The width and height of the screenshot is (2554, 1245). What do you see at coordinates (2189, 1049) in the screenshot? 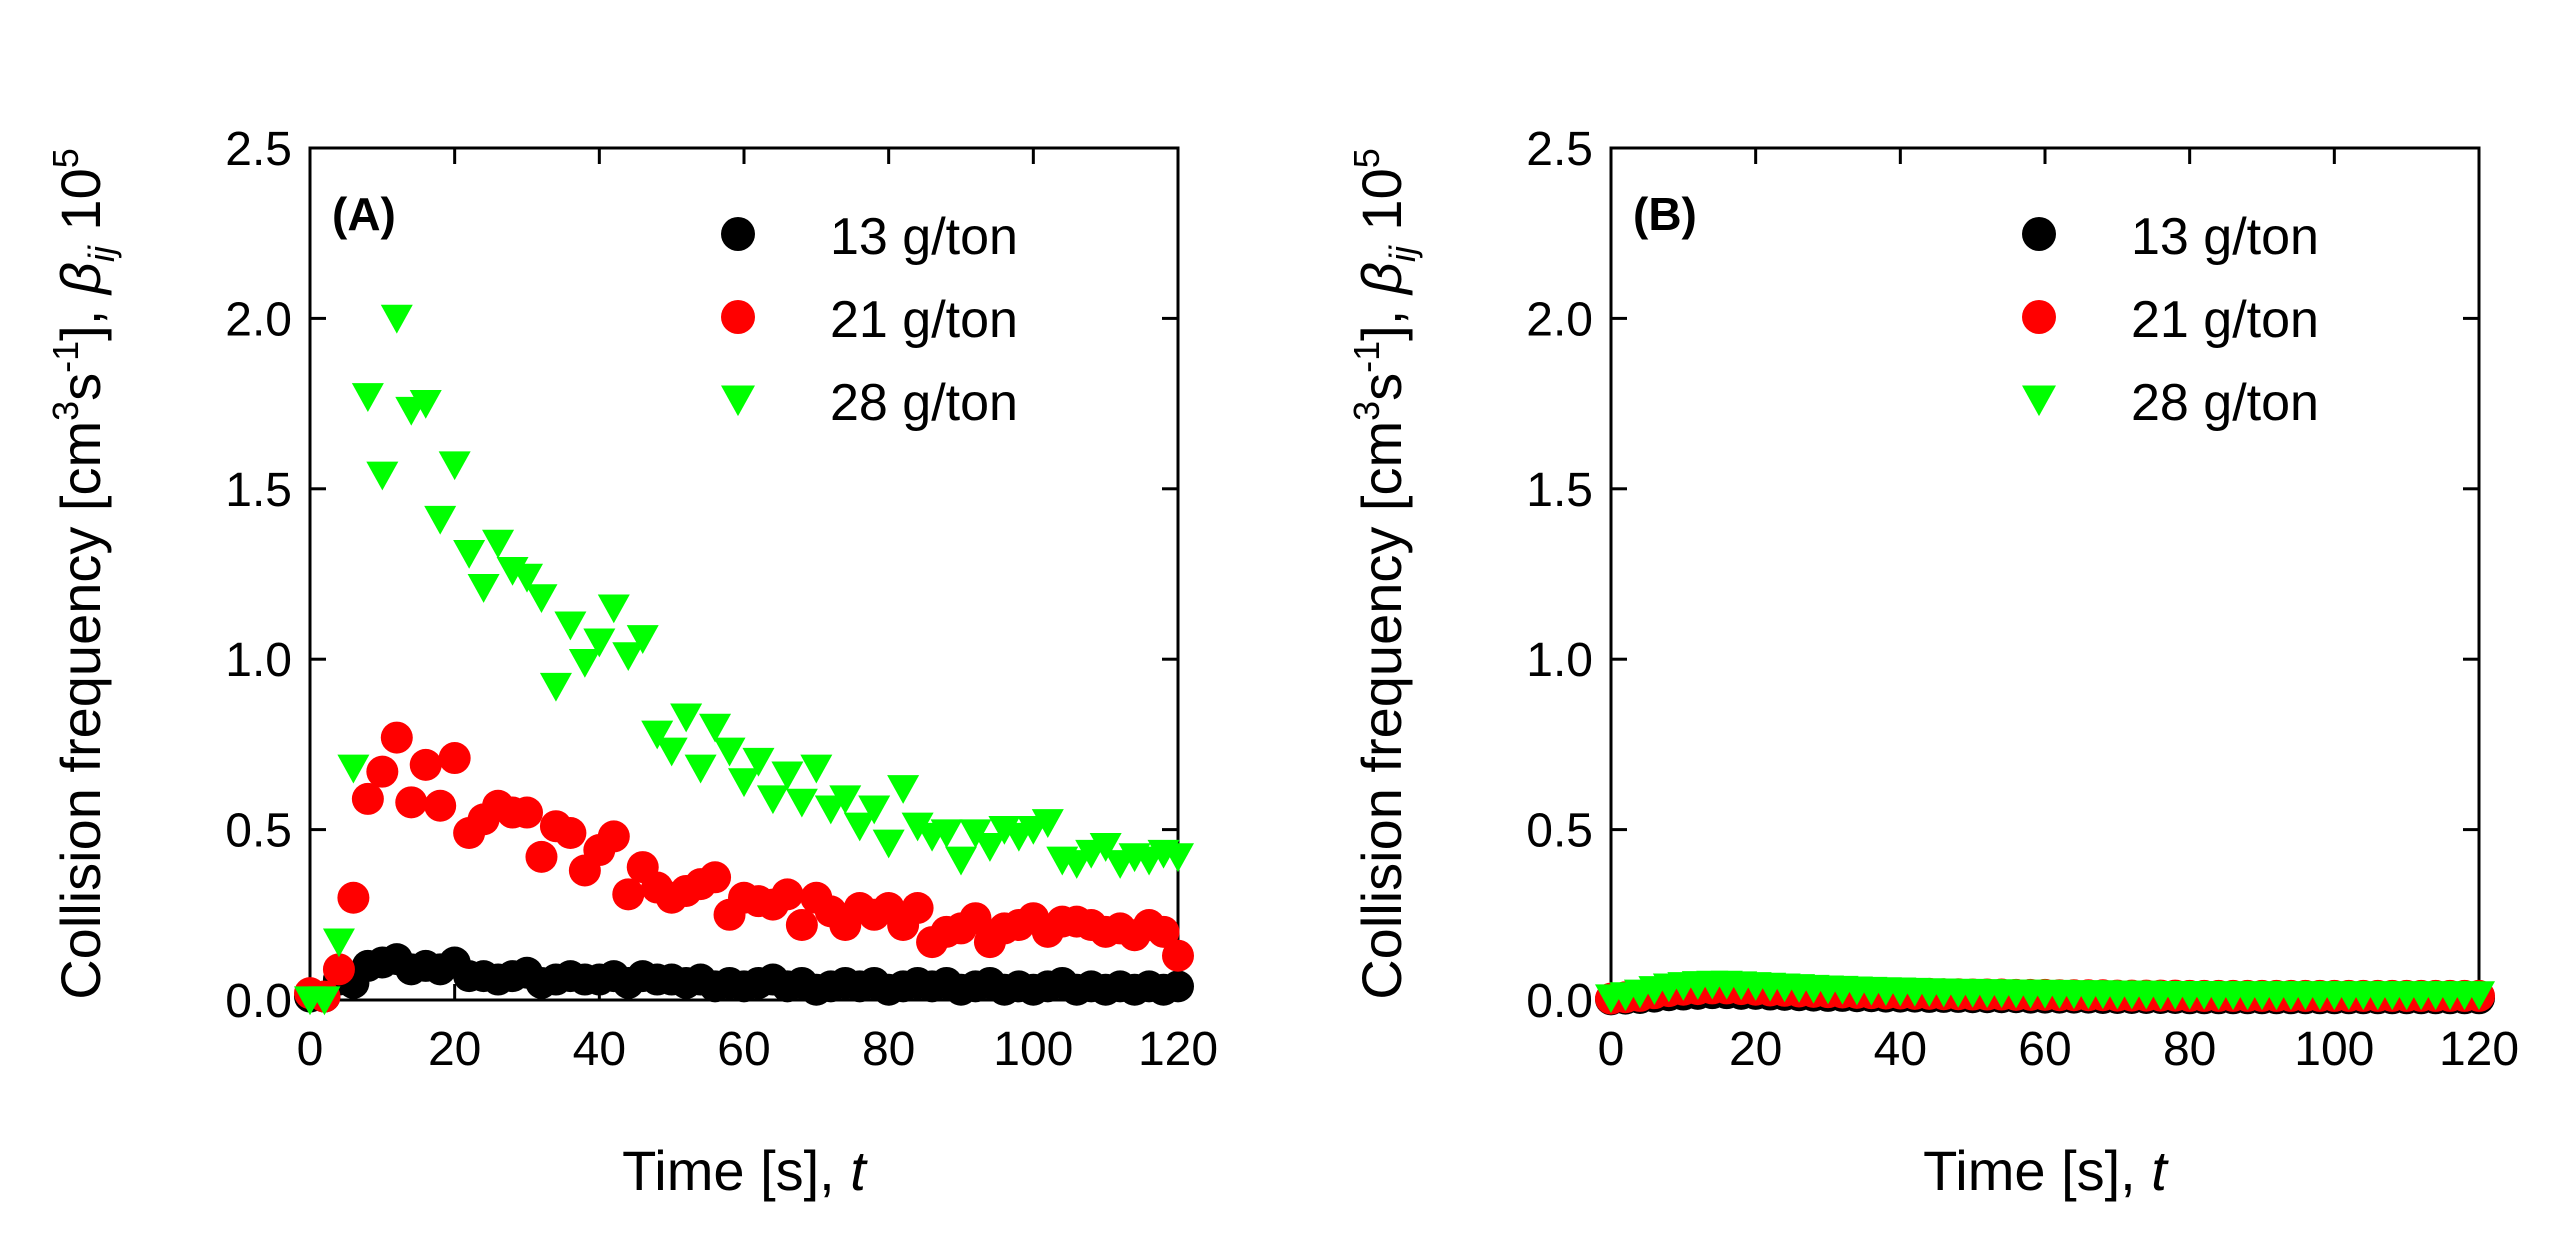
I see `x-tick-label: 80` at bounding box center [2189, 1049].